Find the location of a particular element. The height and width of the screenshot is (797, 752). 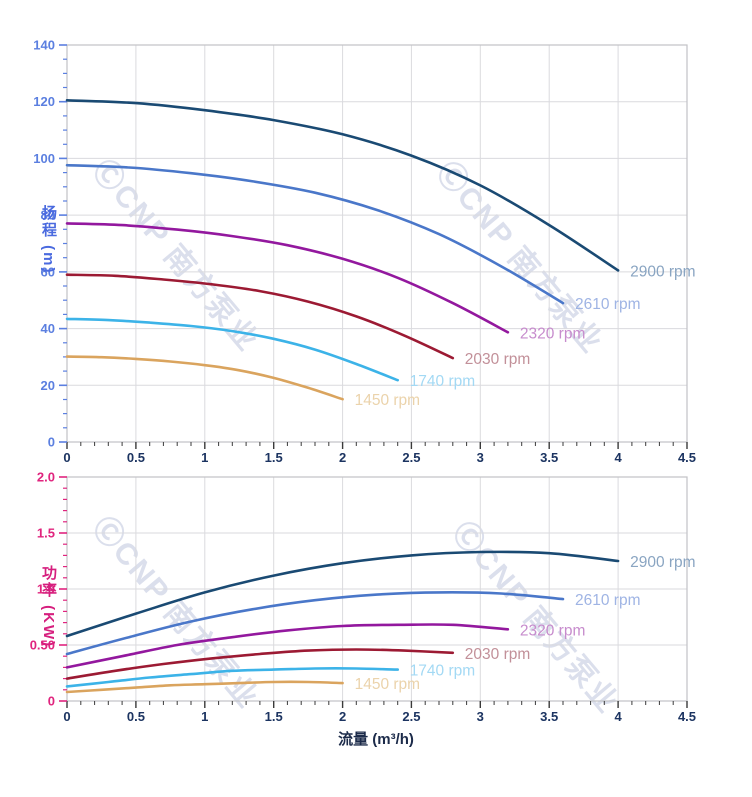

curve-head-curve-chart-2320rpm is located at coordinates (287, 278).